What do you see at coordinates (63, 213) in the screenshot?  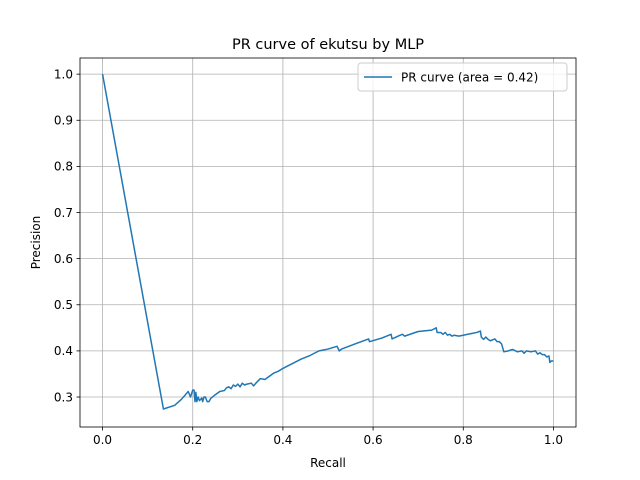 I see `y-tick-label: 0.7` at bounding box center [63, 213].